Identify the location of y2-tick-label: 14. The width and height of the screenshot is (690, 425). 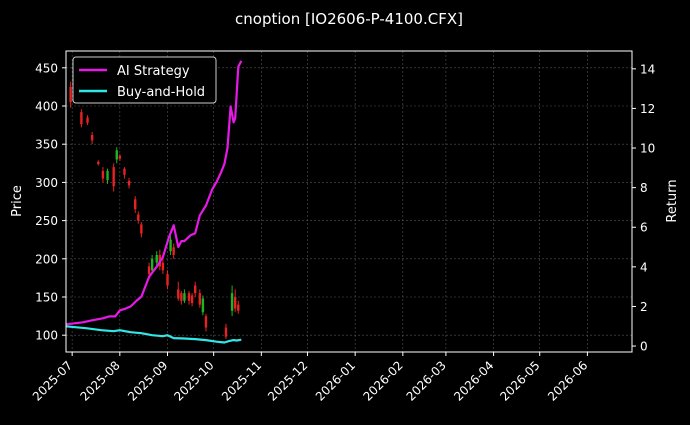
(647, 69).